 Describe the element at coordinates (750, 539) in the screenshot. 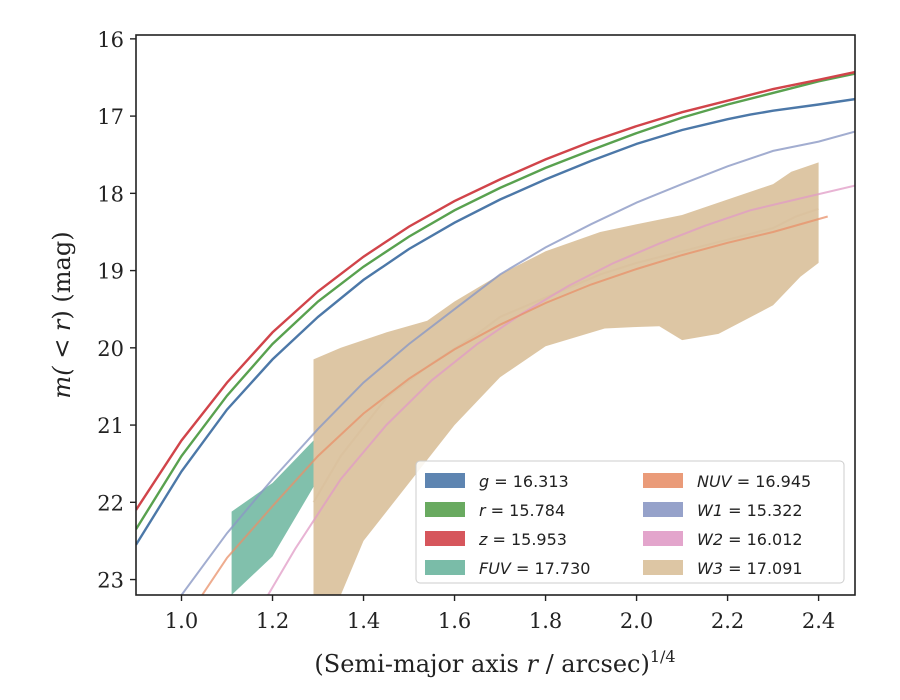

I see `legend-label-w2: W2 = 16.012` at that location.